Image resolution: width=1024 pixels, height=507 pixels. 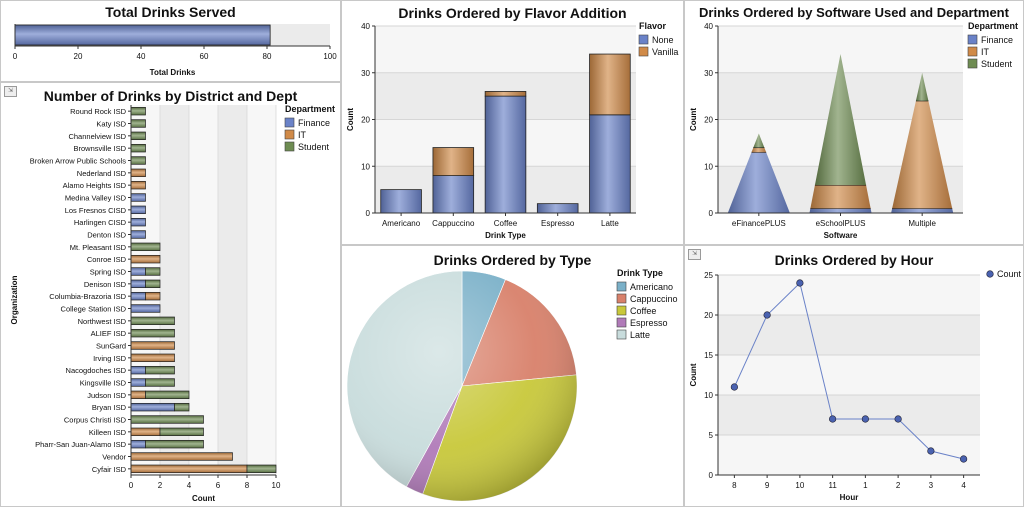 I want to click on category-label: Nacogdoches ISD, so click(x=96, y=370).